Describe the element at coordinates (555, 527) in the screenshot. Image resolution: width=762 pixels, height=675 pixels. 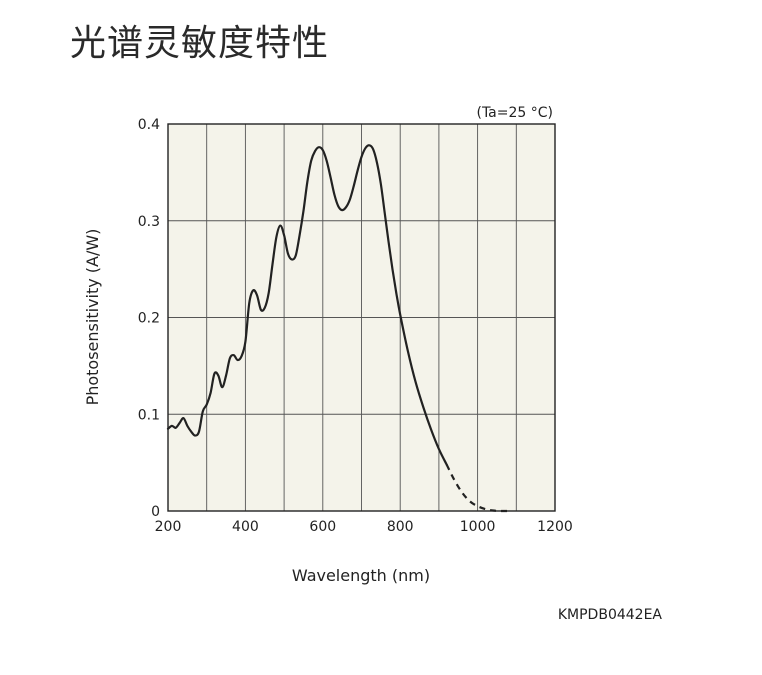
I see `x-tick-label: 1200` at that location.